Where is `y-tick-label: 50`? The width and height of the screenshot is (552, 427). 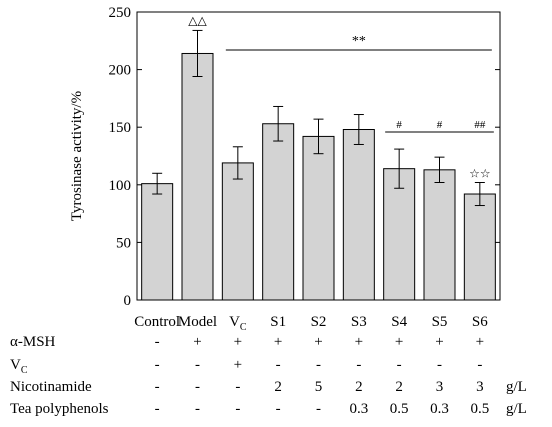 y-tick-label: 50 is located at coordinates (123, 243).